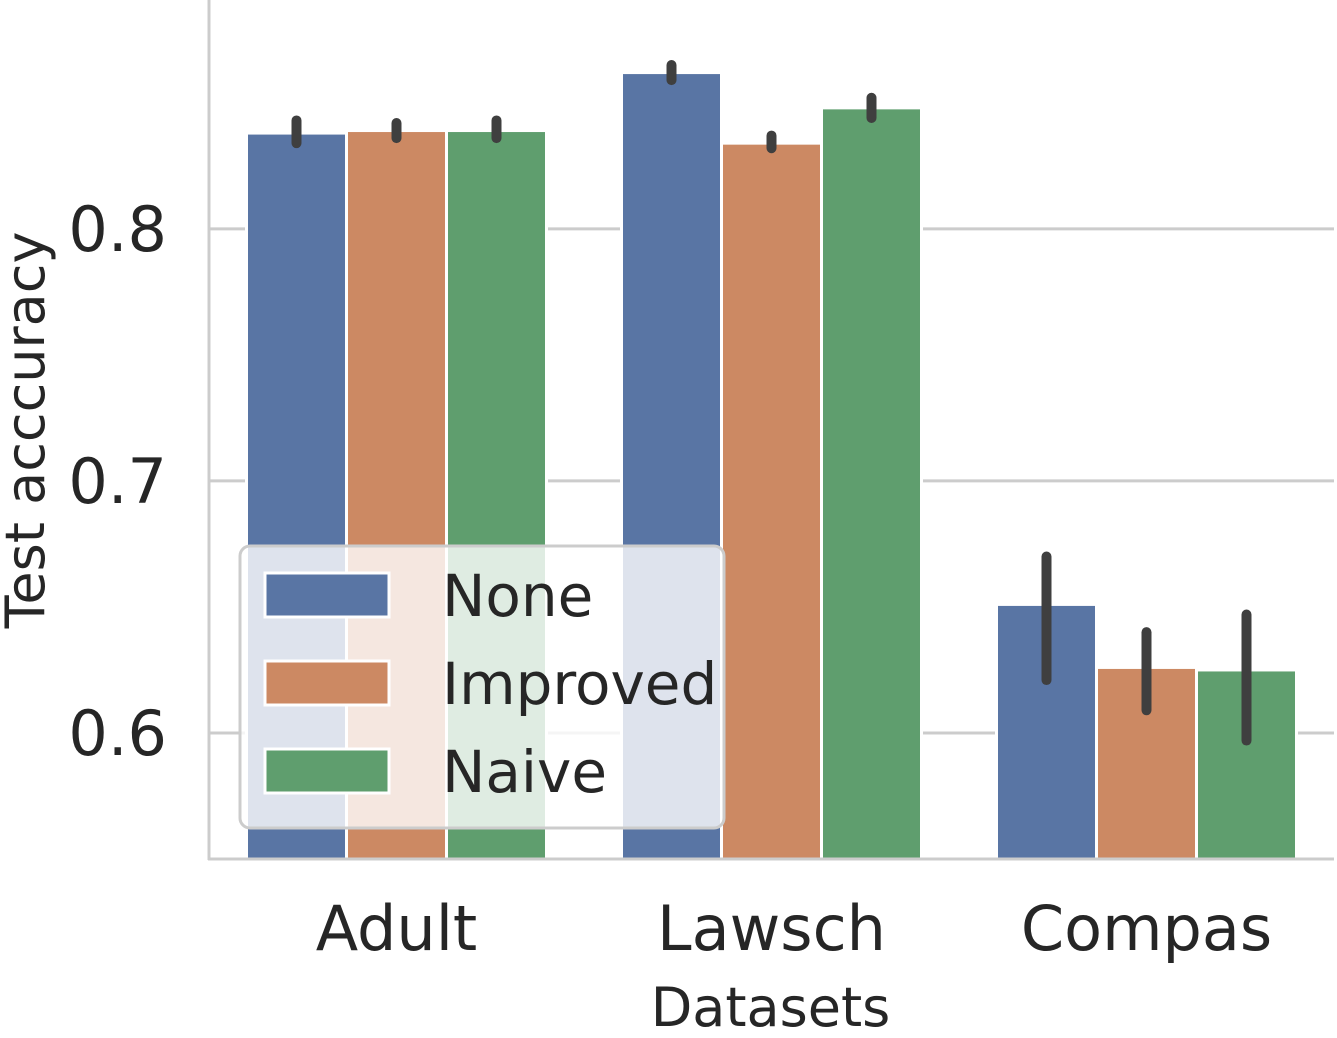 The image size is (1337, 1038). Describe the element at coordinates (871, 483) in the screenshot. I see `bar-lawsch-naive` at that location.